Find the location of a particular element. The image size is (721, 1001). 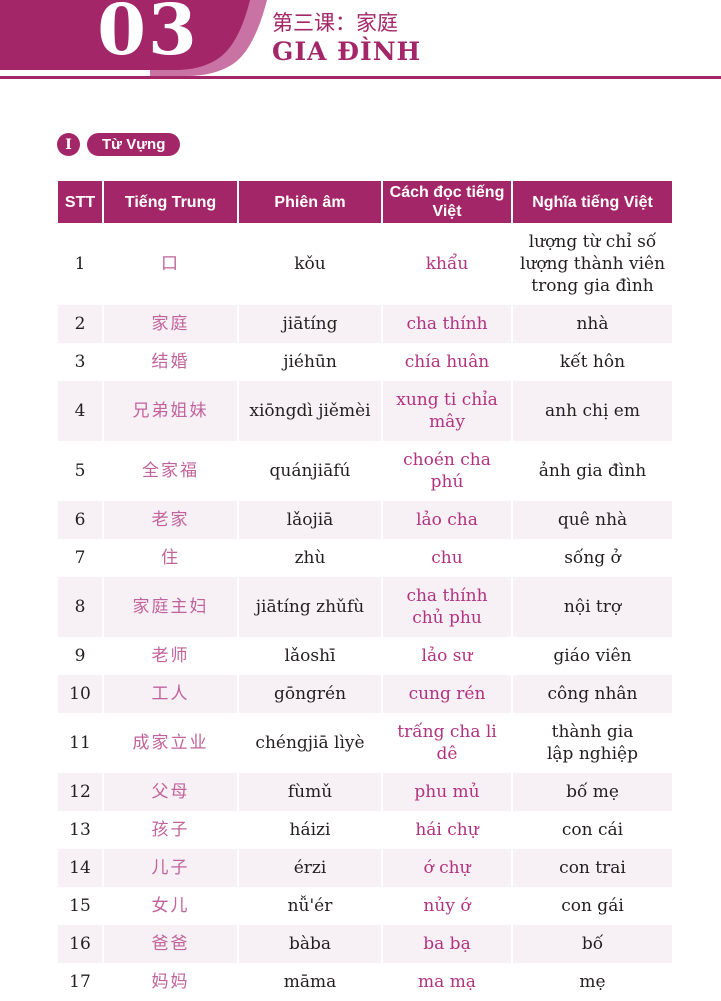

cell-stt: 8 is located at coordinates (80, 607).